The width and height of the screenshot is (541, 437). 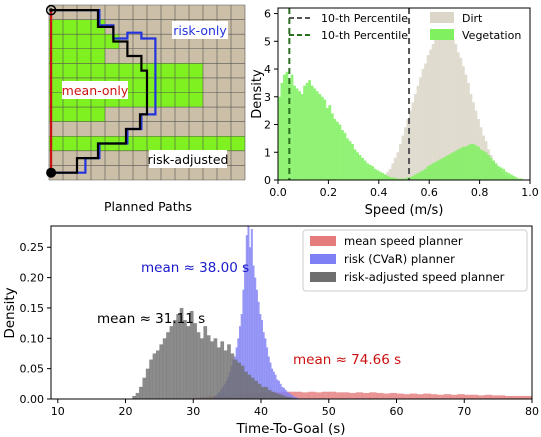 I want to click on annotation-mean-speed-mean: mean ≈ 74.66 s, so click(x=347, y=360).